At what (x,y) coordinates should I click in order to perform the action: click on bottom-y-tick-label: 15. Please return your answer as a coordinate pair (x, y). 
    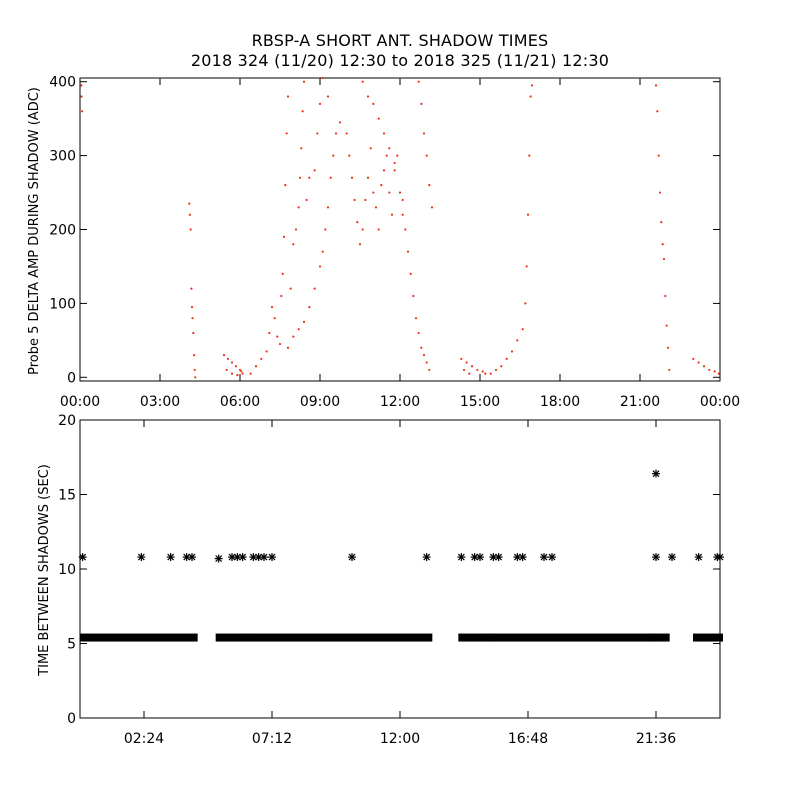
    Looking at the image, I should click on (67, 496).